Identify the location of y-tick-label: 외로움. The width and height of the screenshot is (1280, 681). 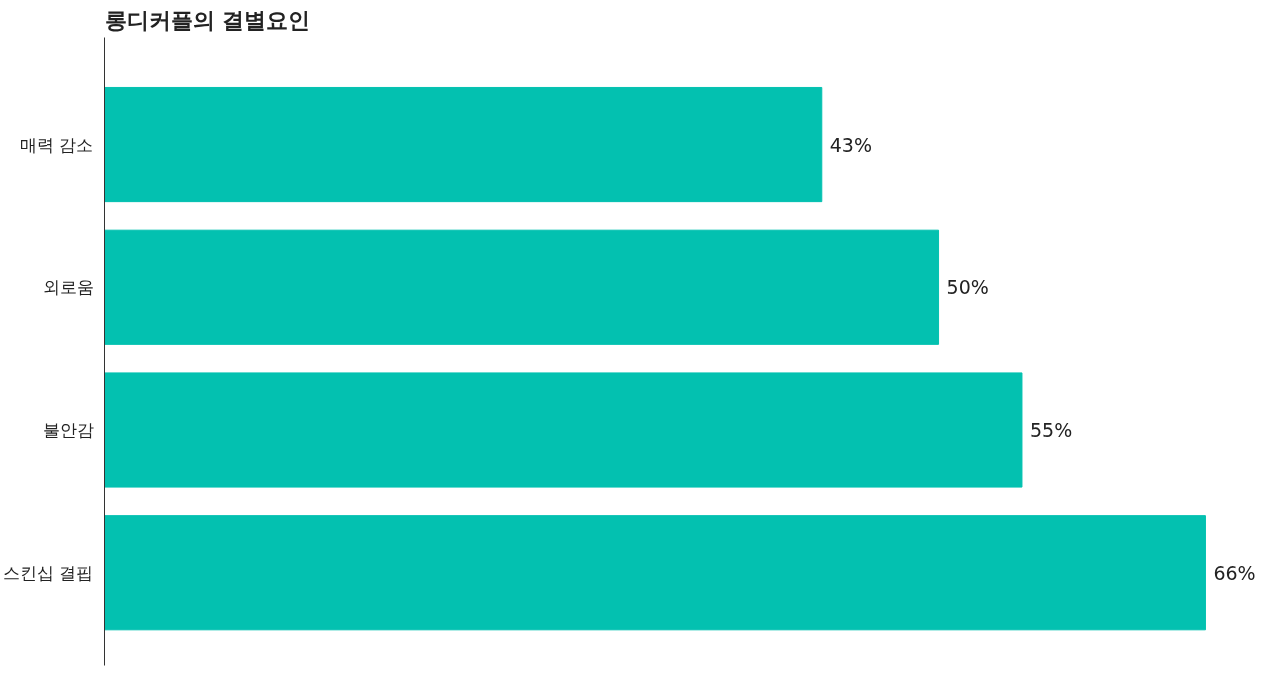
(68, 287).